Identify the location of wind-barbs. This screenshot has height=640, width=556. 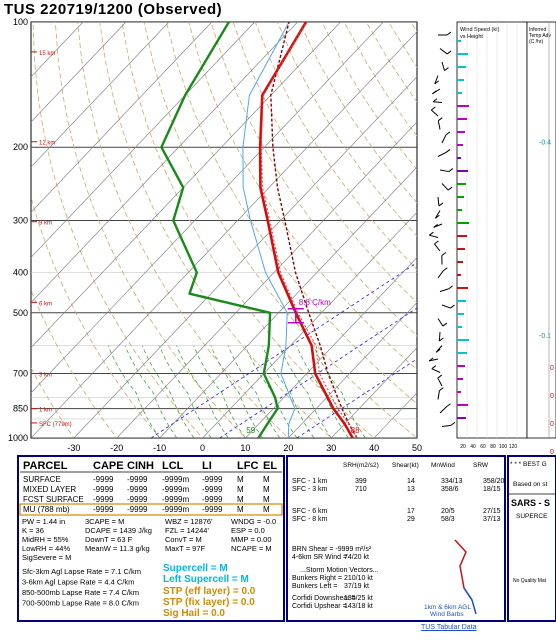
(442, 229).